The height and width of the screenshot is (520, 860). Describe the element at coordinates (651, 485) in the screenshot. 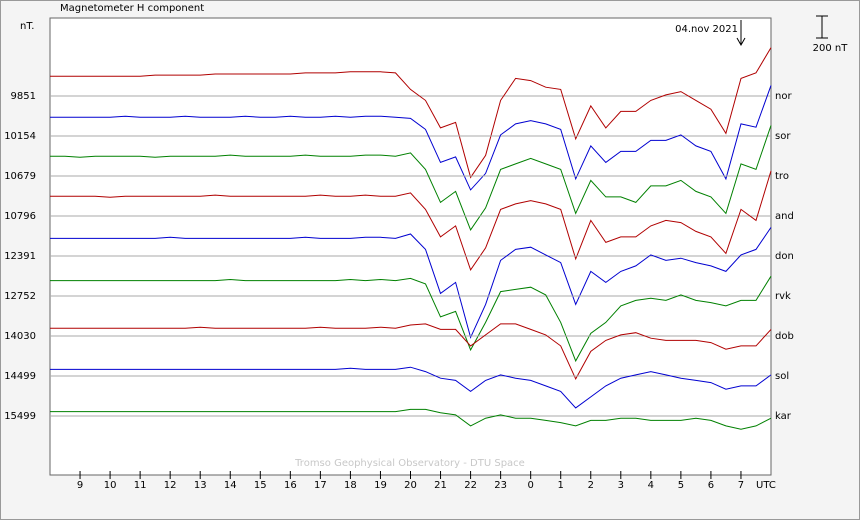

I see `x-tick-label: 4` at that location.